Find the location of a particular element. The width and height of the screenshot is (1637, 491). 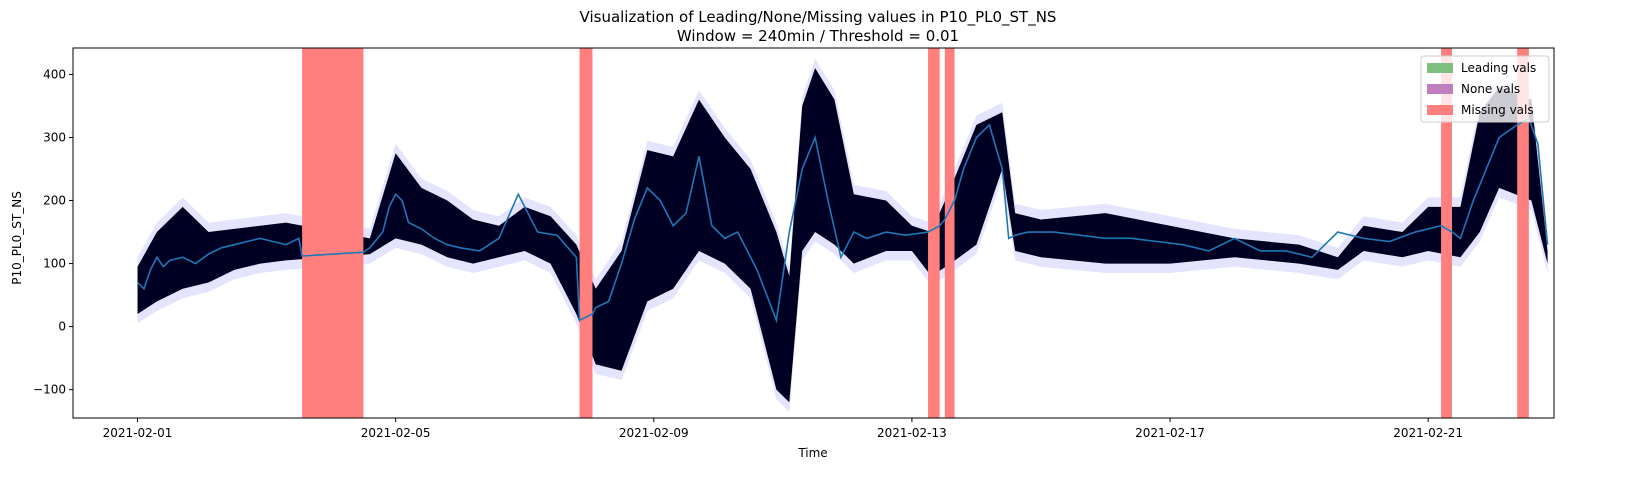

y-tick-label: 300 is located at coordinates (54, 138).